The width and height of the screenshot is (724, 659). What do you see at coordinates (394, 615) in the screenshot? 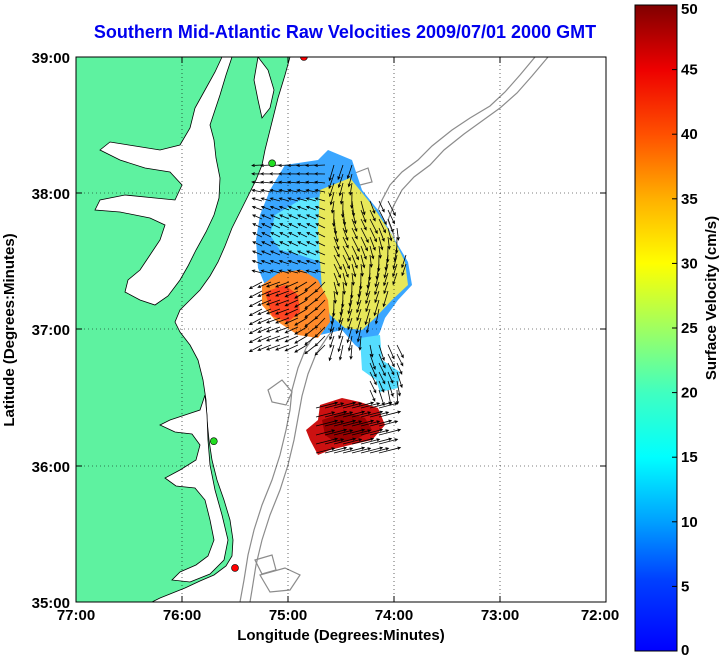
I see `lon-tick-label: 74:00` at bounding box center [394, 615].